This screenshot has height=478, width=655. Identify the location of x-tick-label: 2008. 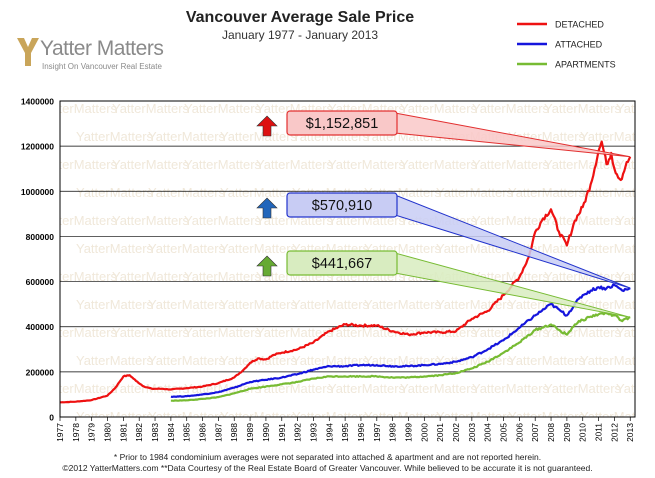
(551, 432).